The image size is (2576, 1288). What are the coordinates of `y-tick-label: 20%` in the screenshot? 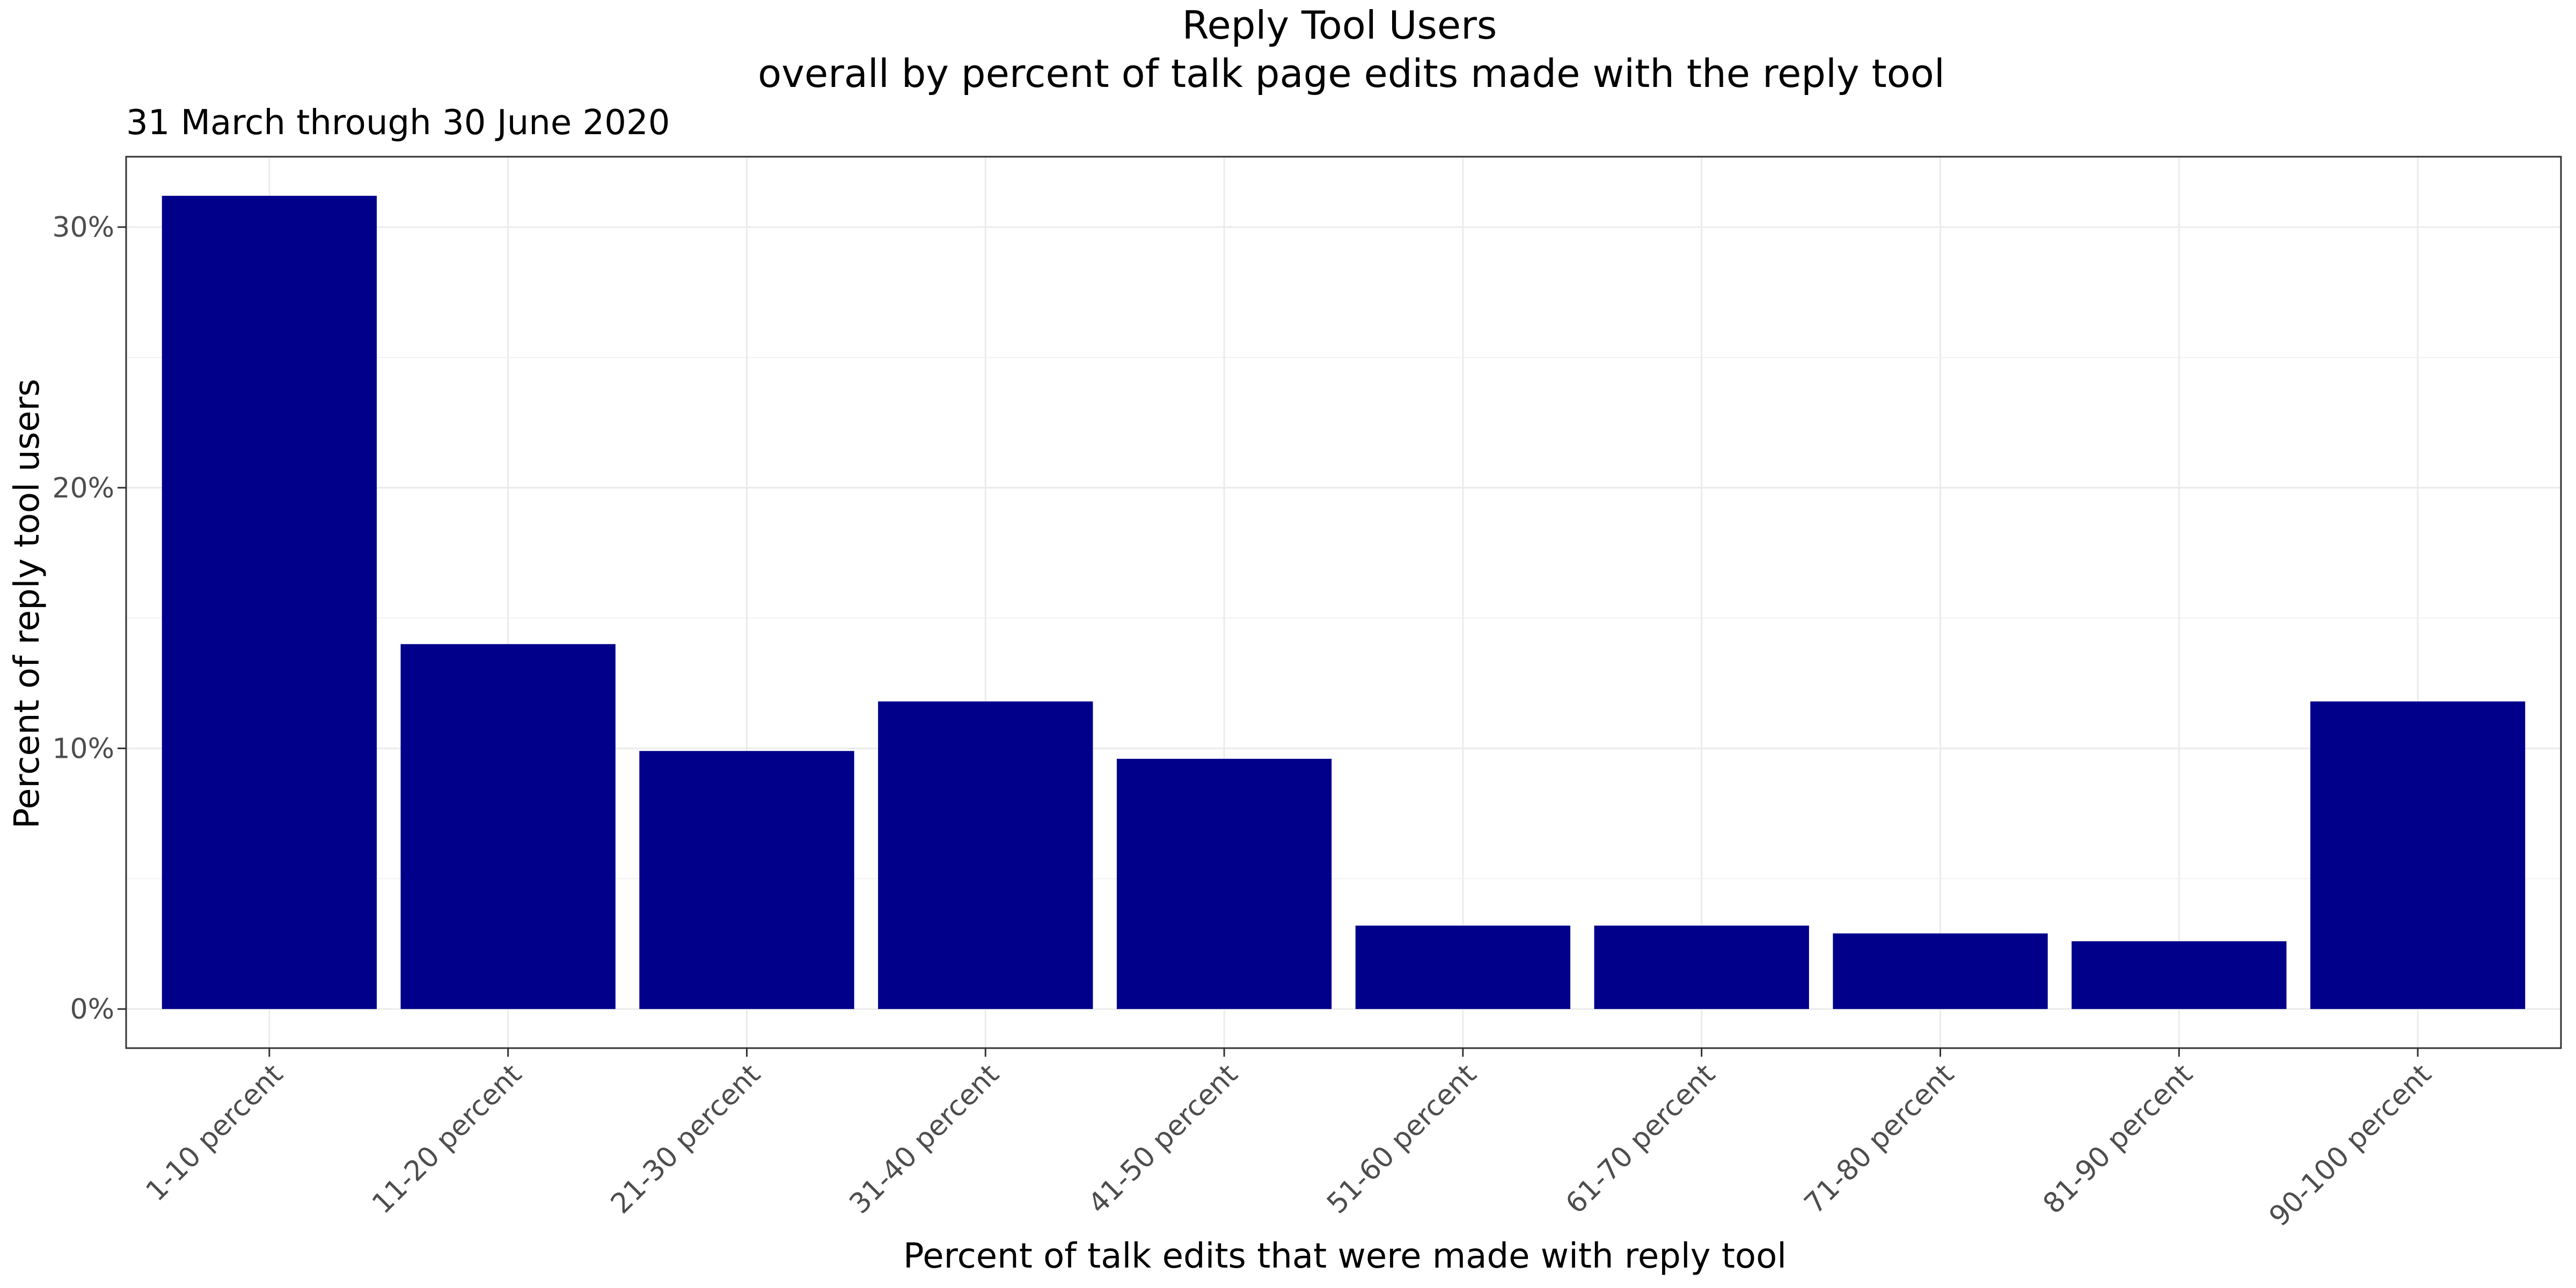 It's located at (83, 488).